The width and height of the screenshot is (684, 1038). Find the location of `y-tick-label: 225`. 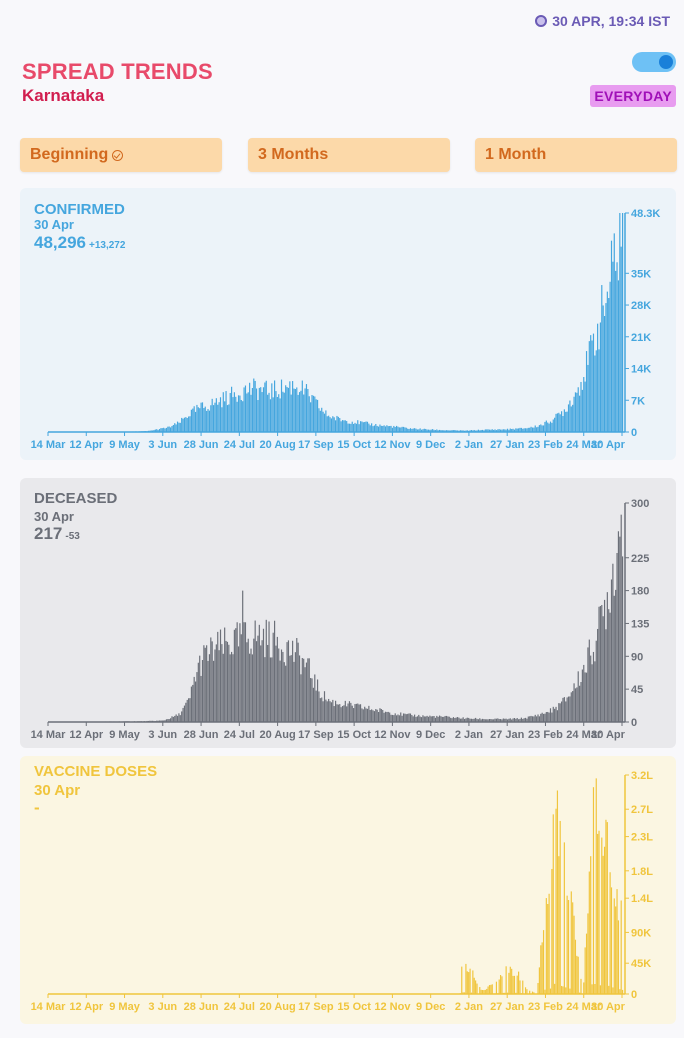

y-tick-label: 225 is located at coordinates (640, 559).